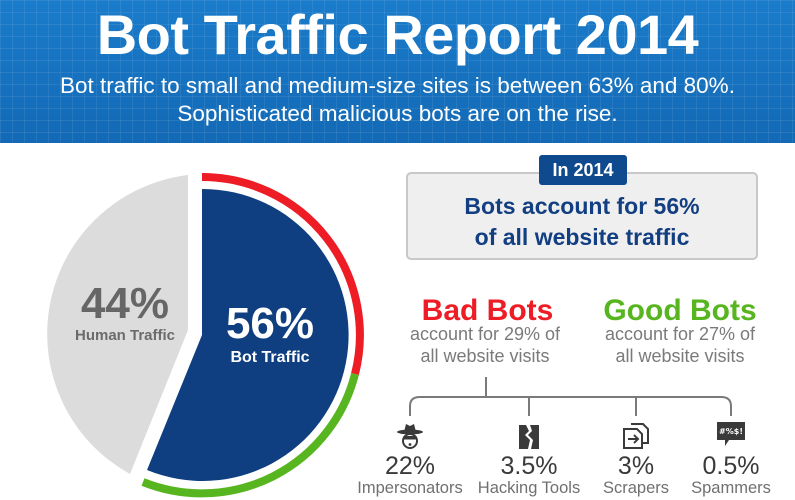  I want to click on breakdown-item-impersonators: 22% Impersonators, so click(410, 458).